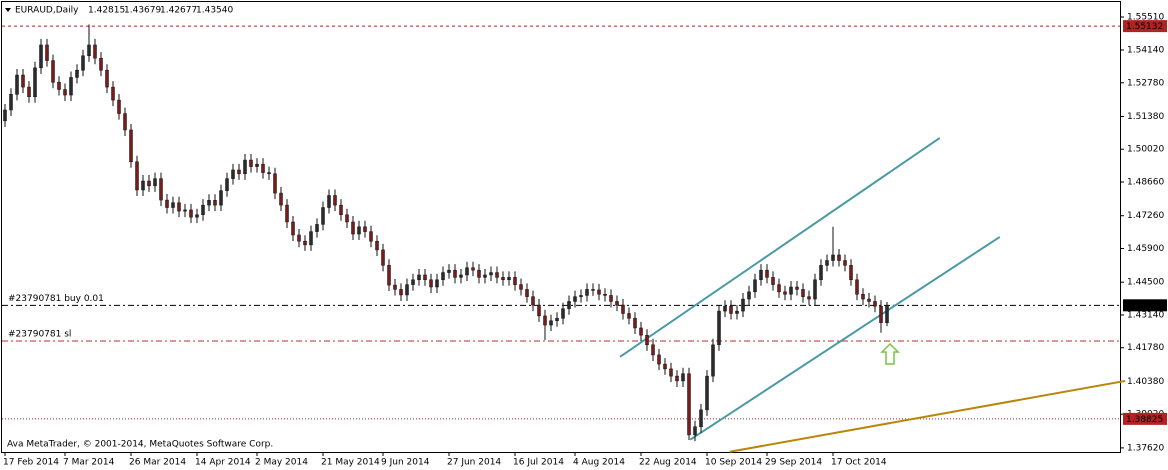 Image resolution: width=1168 pixels, height=470 pixels. I want to click on level-text: #23790781 buy 0.01, so click(56, 299).